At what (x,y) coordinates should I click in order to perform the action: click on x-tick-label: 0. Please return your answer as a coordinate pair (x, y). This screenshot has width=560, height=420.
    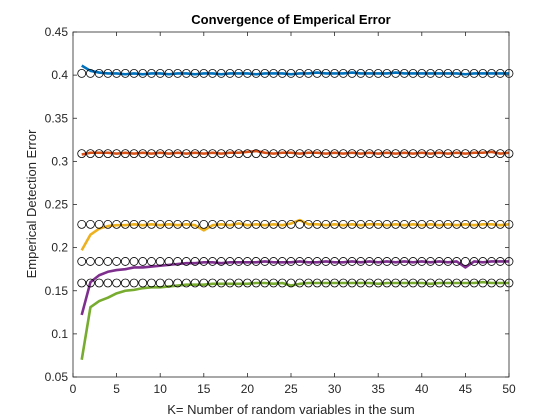
    Looking at the image, I should click on (73, 389).